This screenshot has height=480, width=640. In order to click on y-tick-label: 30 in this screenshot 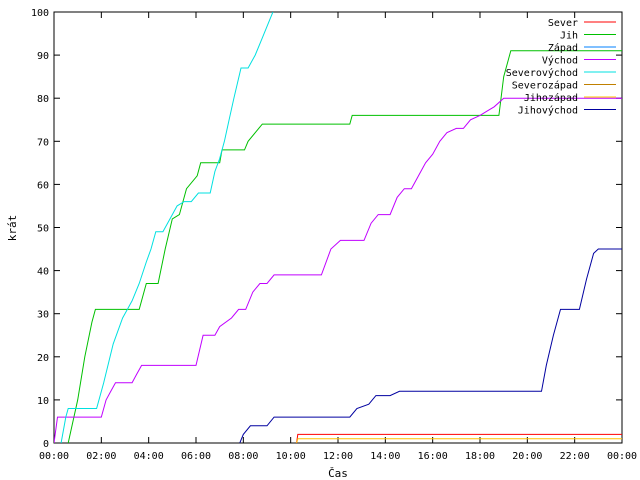, I will do `click(43, 315)`.